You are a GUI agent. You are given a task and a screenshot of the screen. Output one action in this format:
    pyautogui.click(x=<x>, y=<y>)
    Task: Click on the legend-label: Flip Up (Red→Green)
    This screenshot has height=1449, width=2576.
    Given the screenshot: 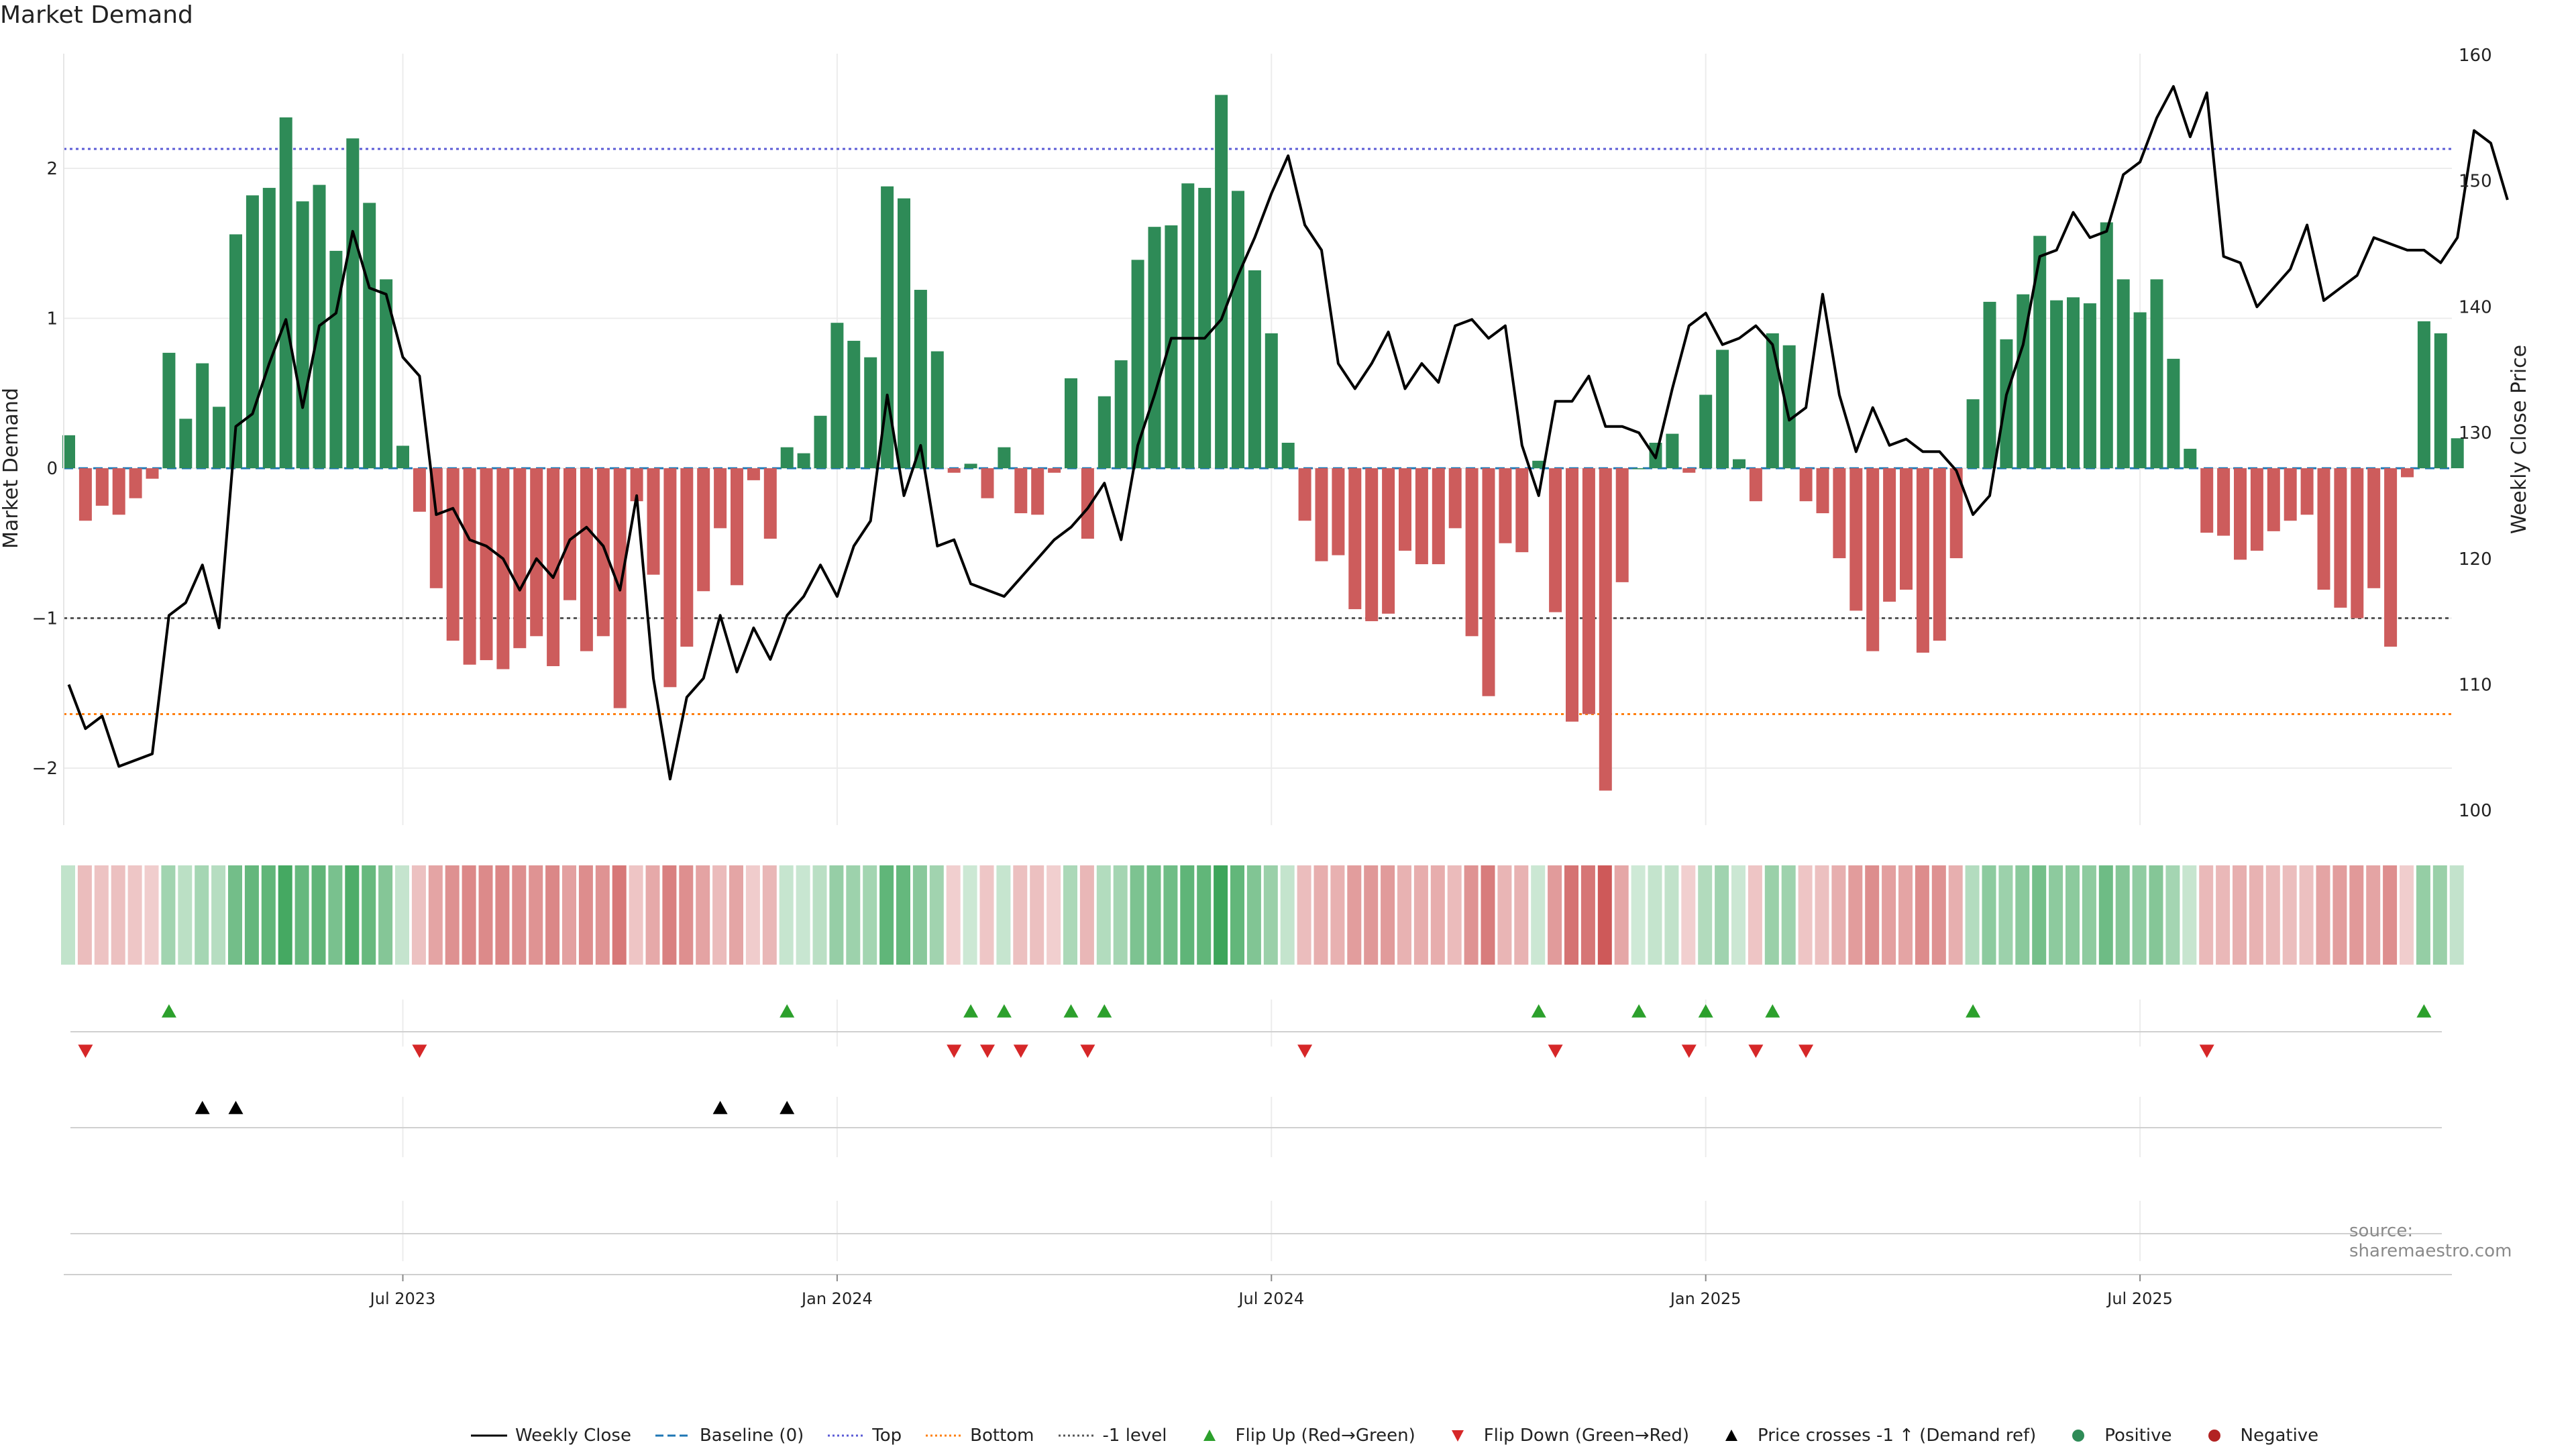 What is the action you would take?
    pyautogui.click(x=1325, y=1436)
    